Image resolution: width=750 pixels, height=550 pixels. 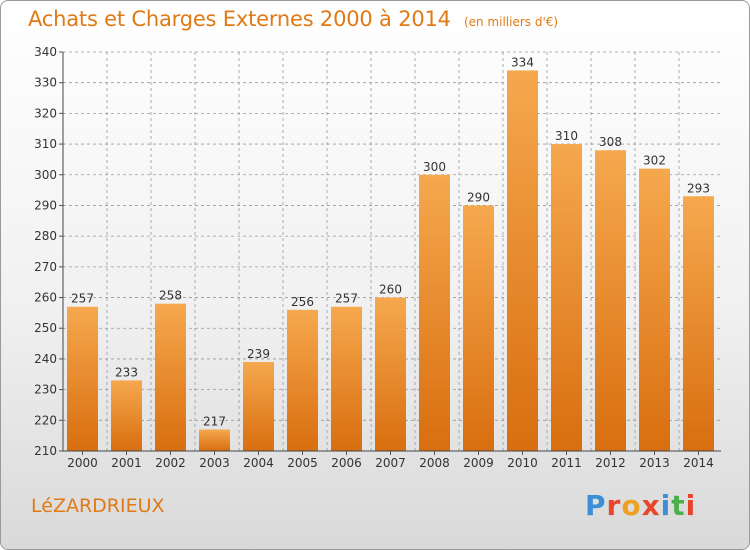 I want to click on bar-2005, so click(x=302, y=380).